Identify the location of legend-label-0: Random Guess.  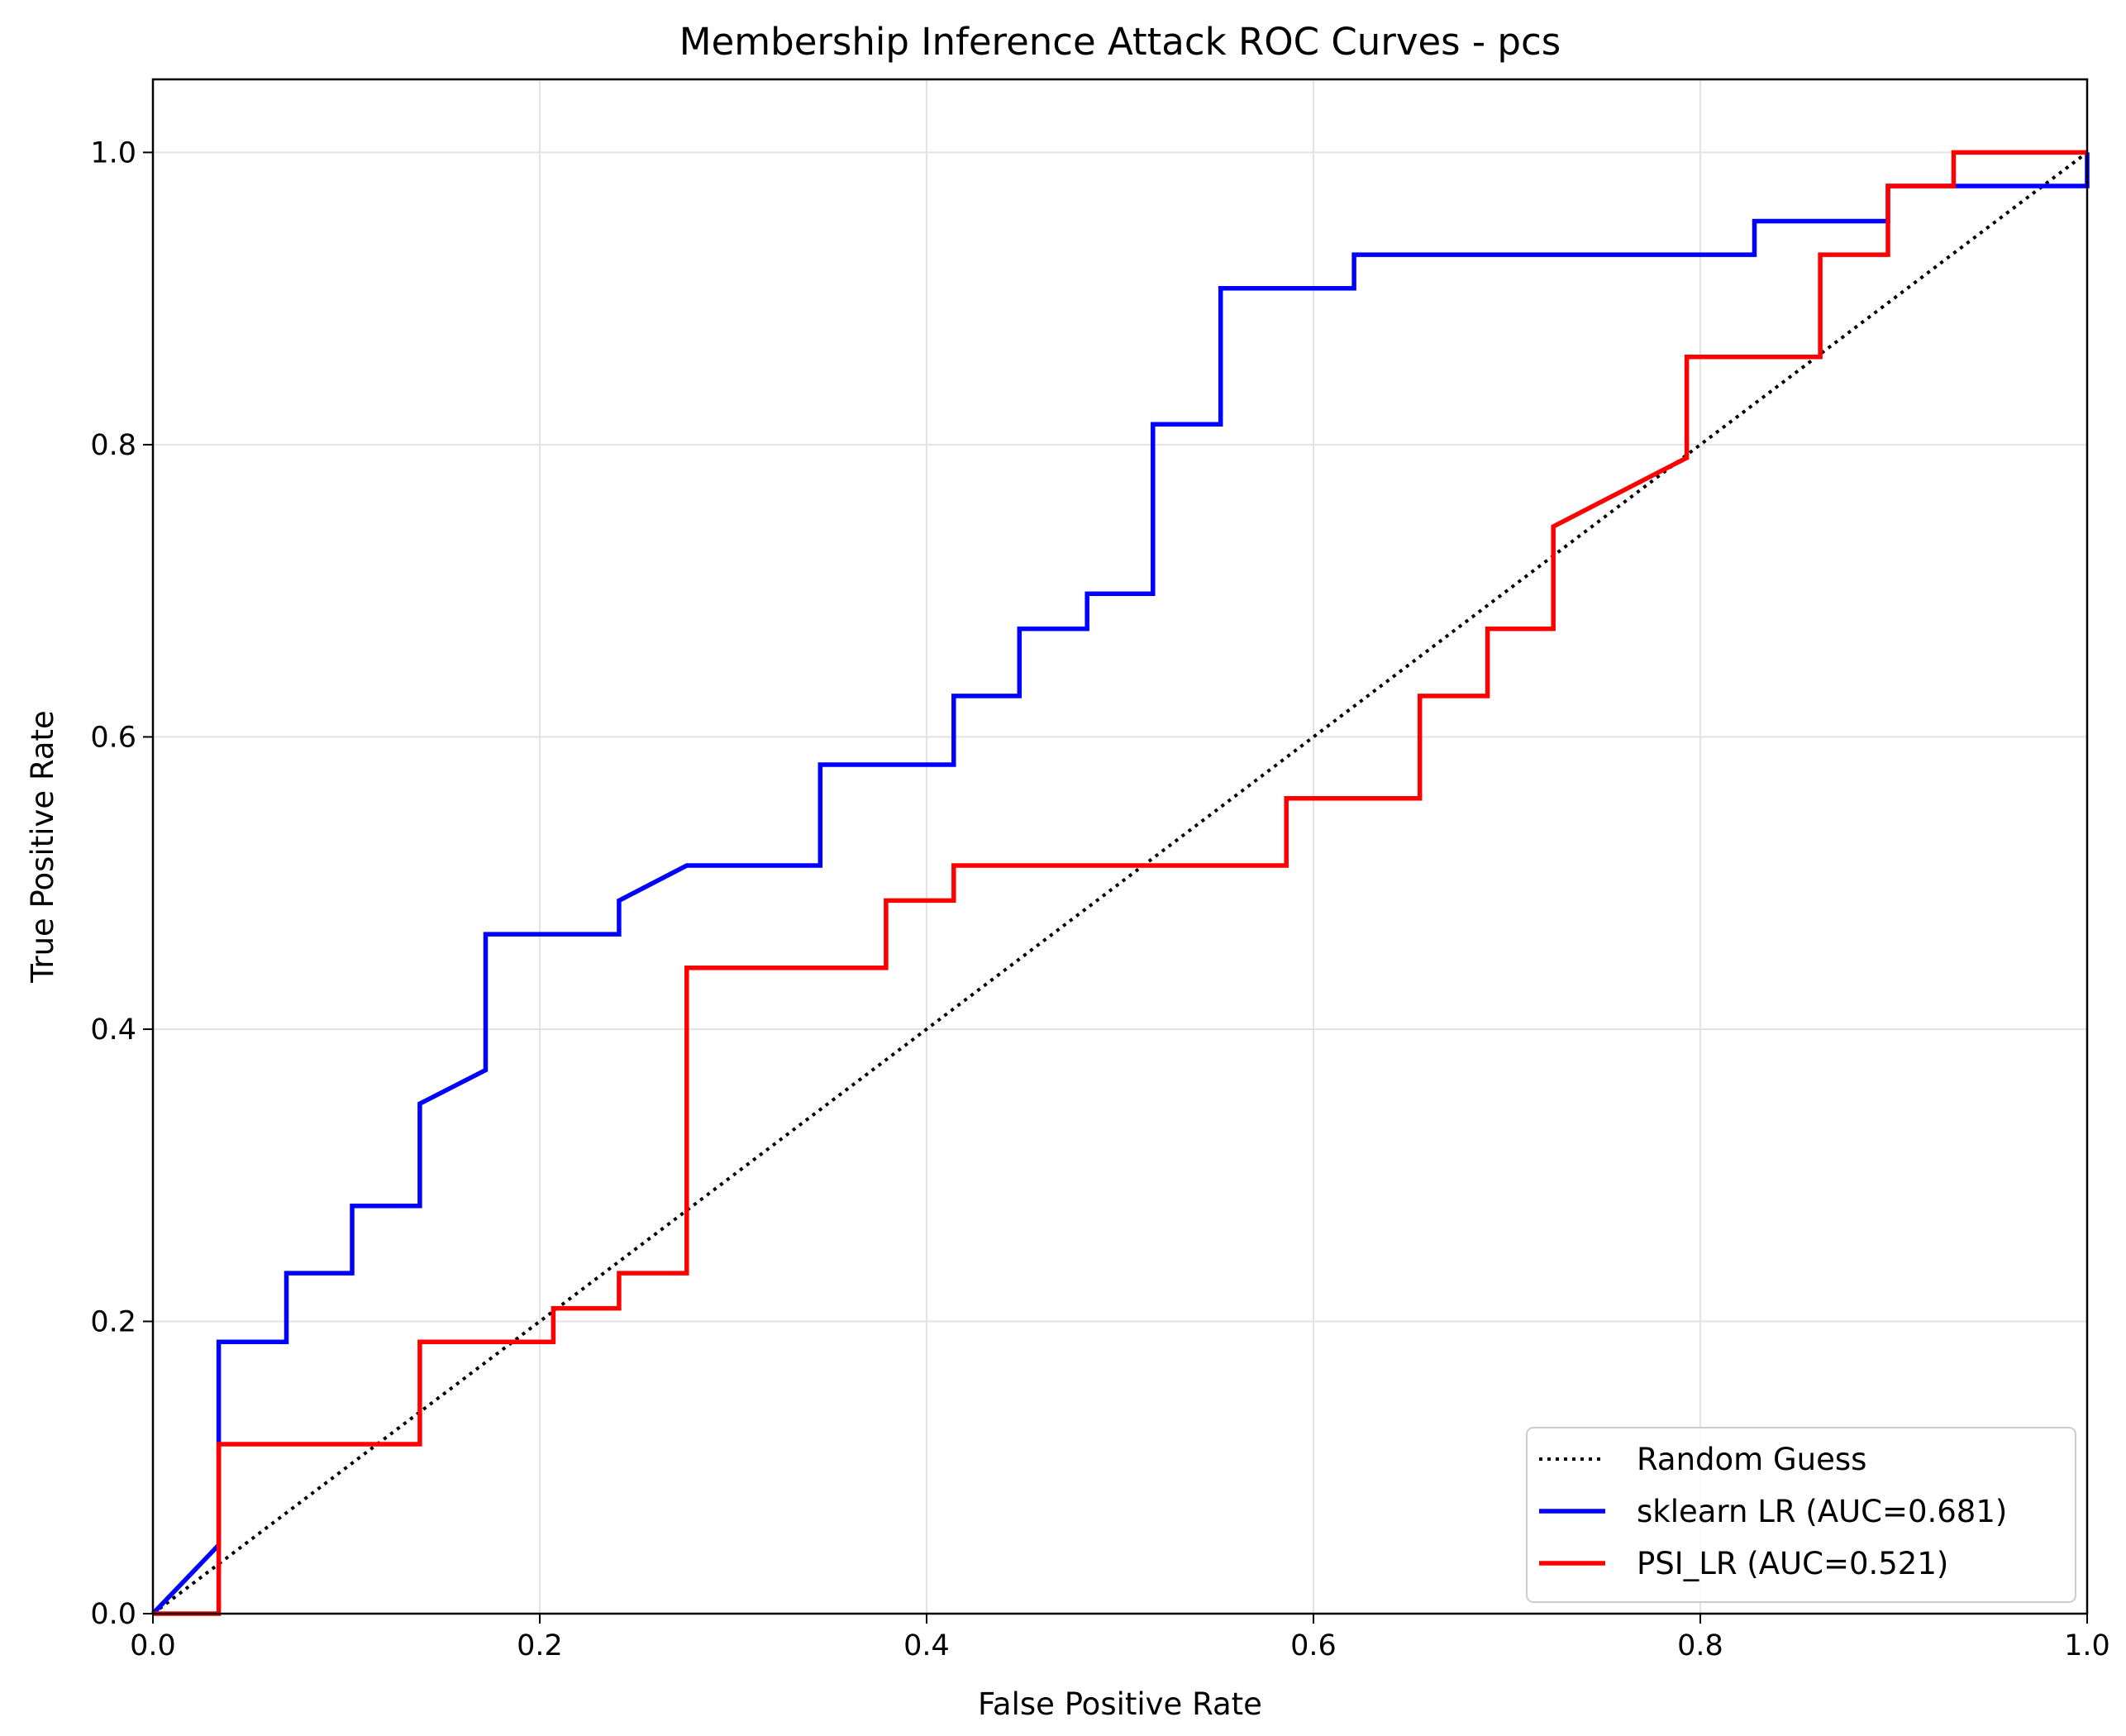
(1752, 1459).